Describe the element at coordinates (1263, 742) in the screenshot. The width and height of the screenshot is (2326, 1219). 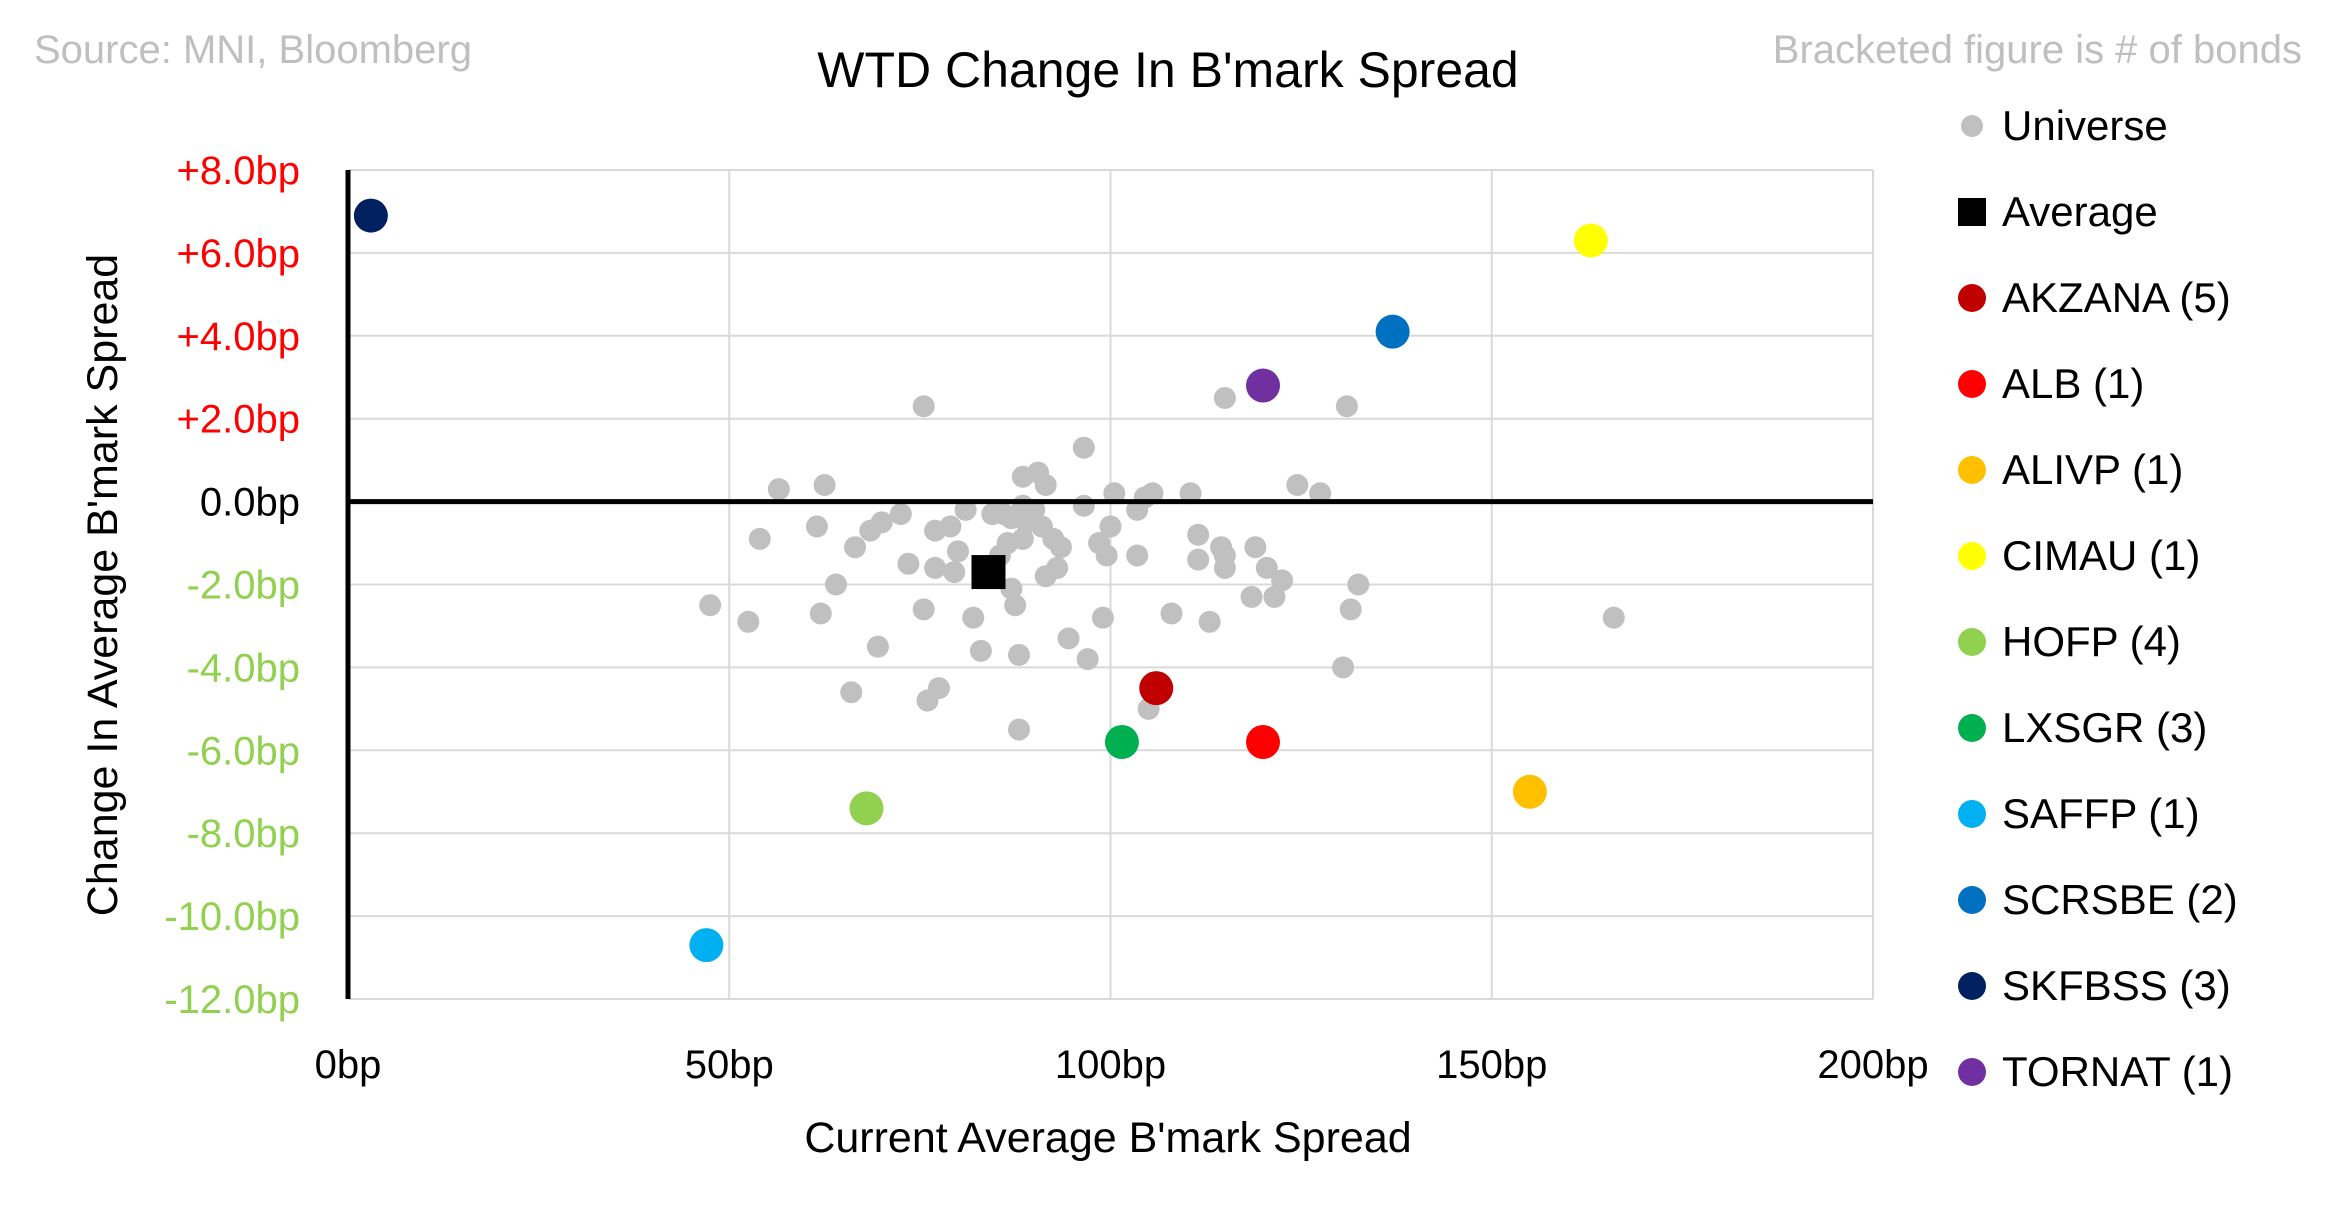
I see `point-alb` at that location.